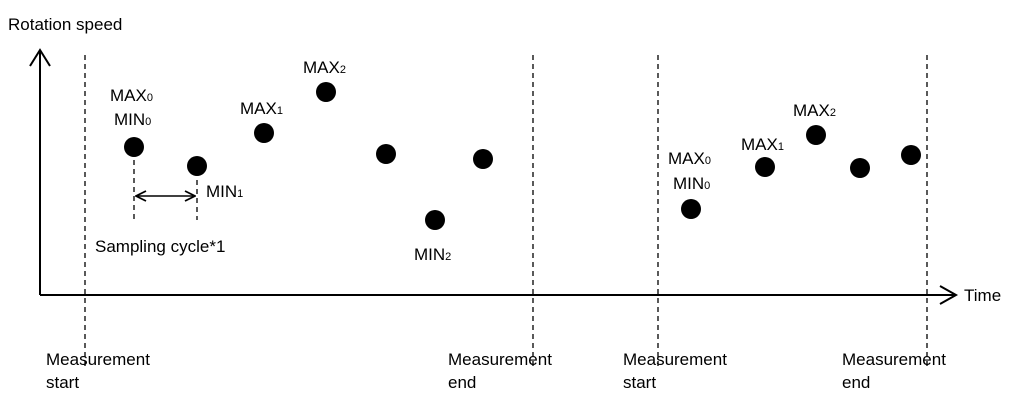 The width and height of the screenshot is (1020, 395). I want to click on measurement-end-label-1-line2: end, so click(462, 382).